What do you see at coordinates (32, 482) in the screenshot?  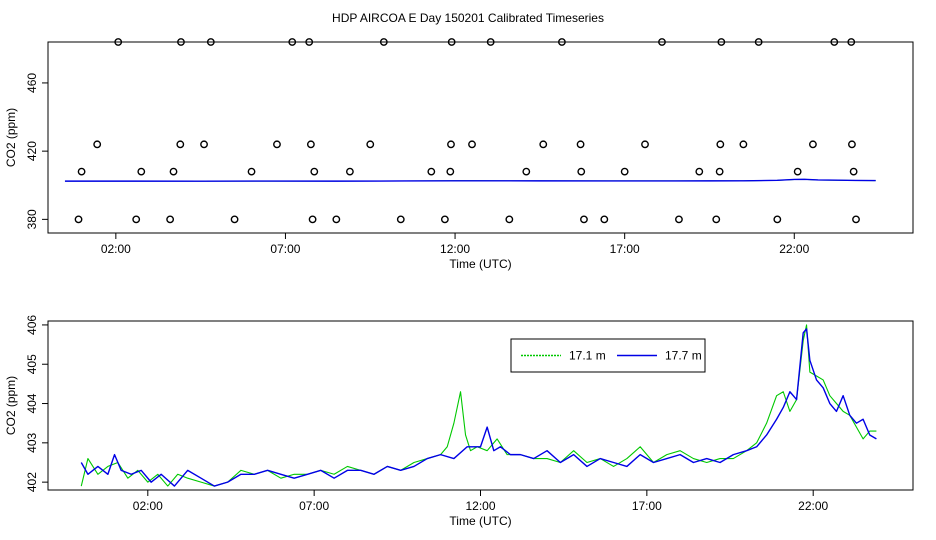 I see `panel-2-y-tick-label: 402` at bounding box center [32, 482].